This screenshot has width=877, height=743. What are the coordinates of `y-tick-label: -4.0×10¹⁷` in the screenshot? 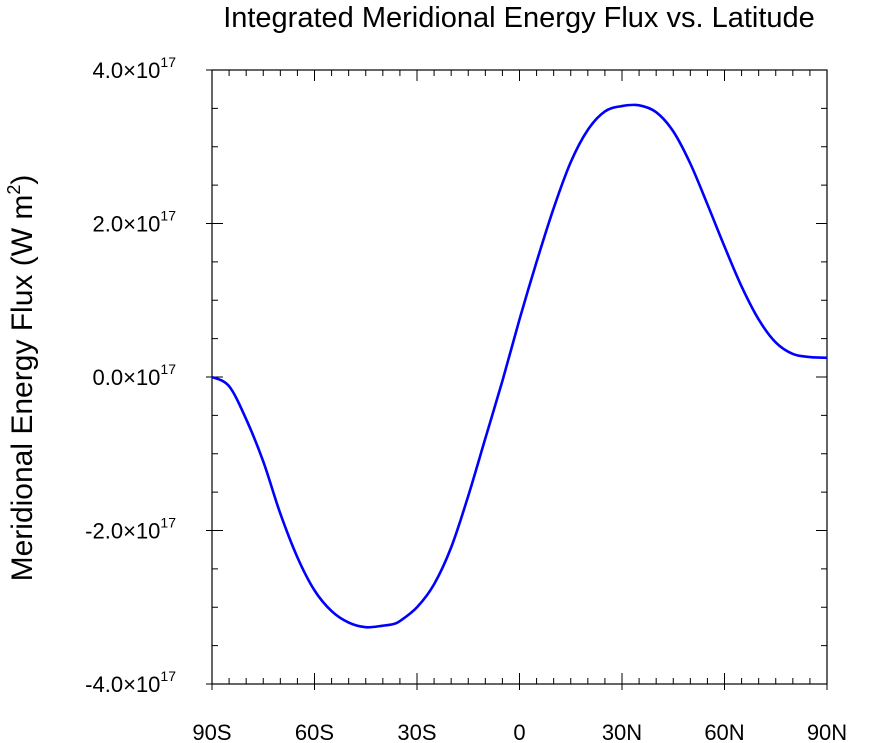 It's located at (130, 682).